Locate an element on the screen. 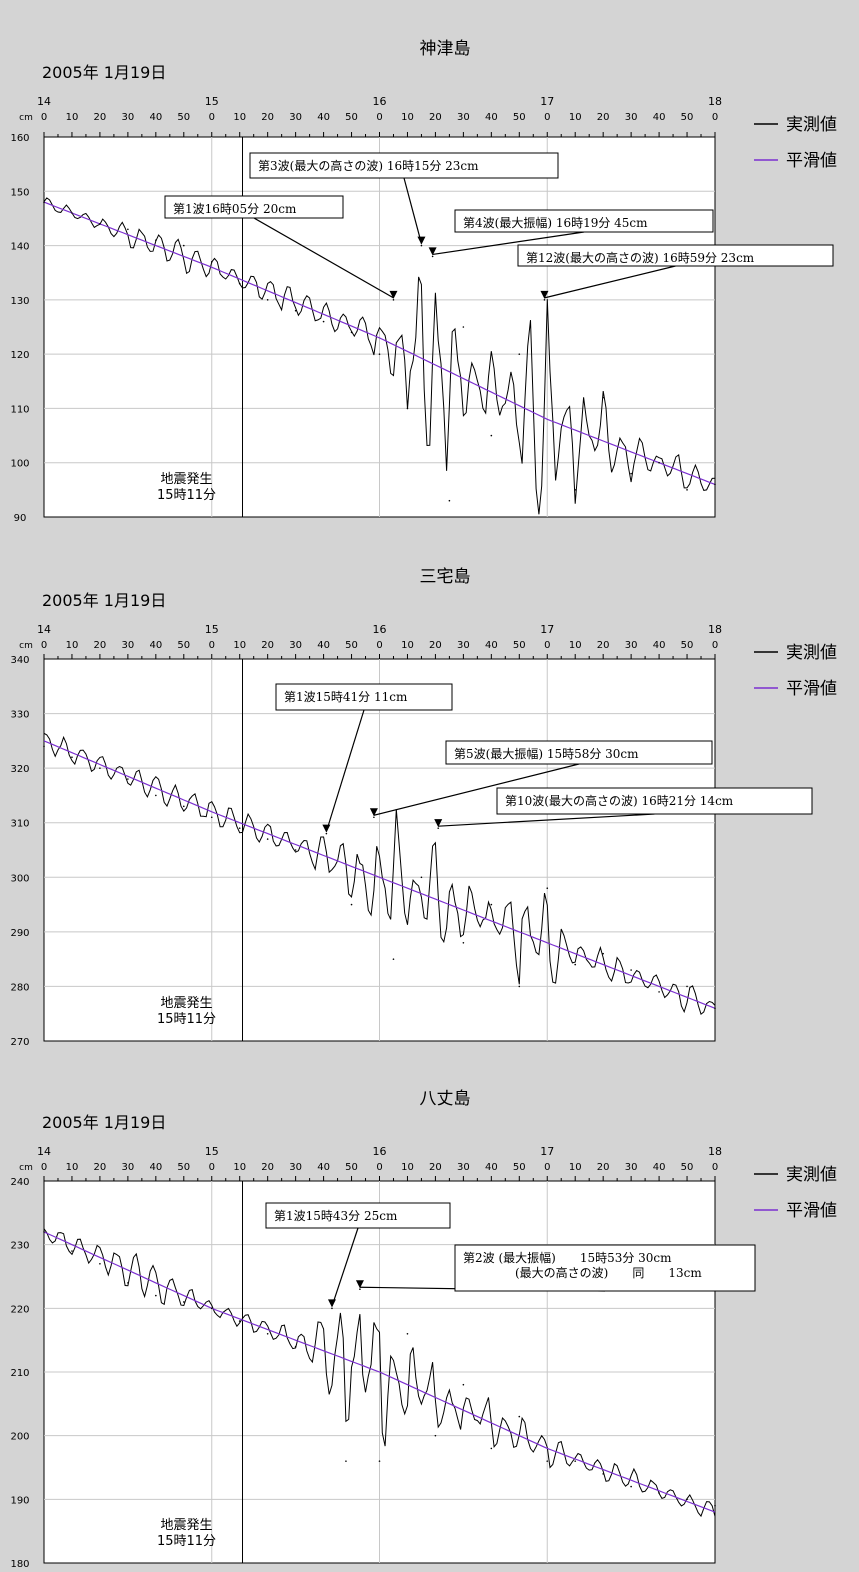 This screenshot has width=859, height=1572. quake-label: 15時11分 is located at coordinates (186, 1019).